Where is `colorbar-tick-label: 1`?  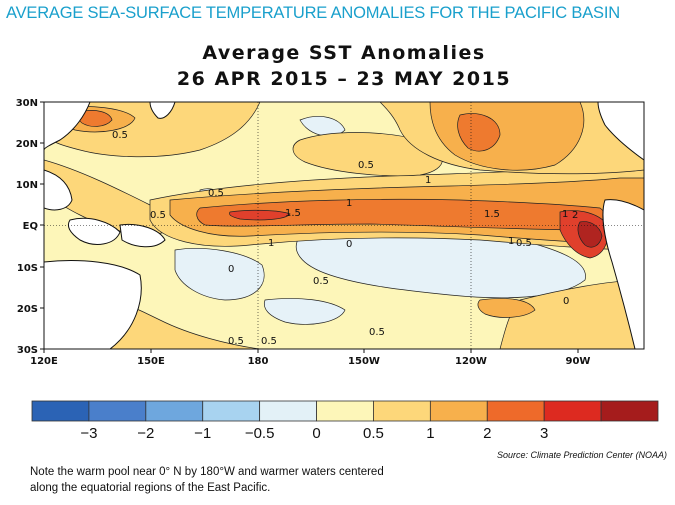 colorbar-tick-label: 1 is located at coordinates (430, 433).